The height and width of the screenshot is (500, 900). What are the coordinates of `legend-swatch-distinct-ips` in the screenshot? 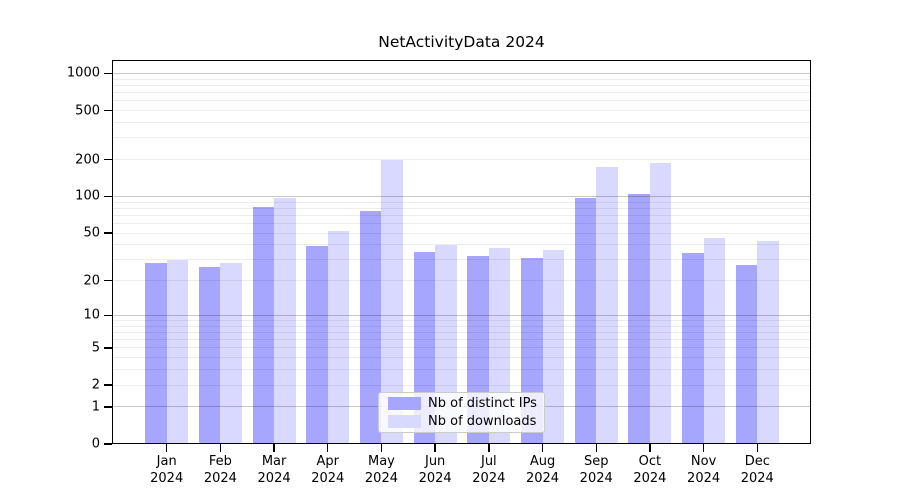 It's located at (404, 403).